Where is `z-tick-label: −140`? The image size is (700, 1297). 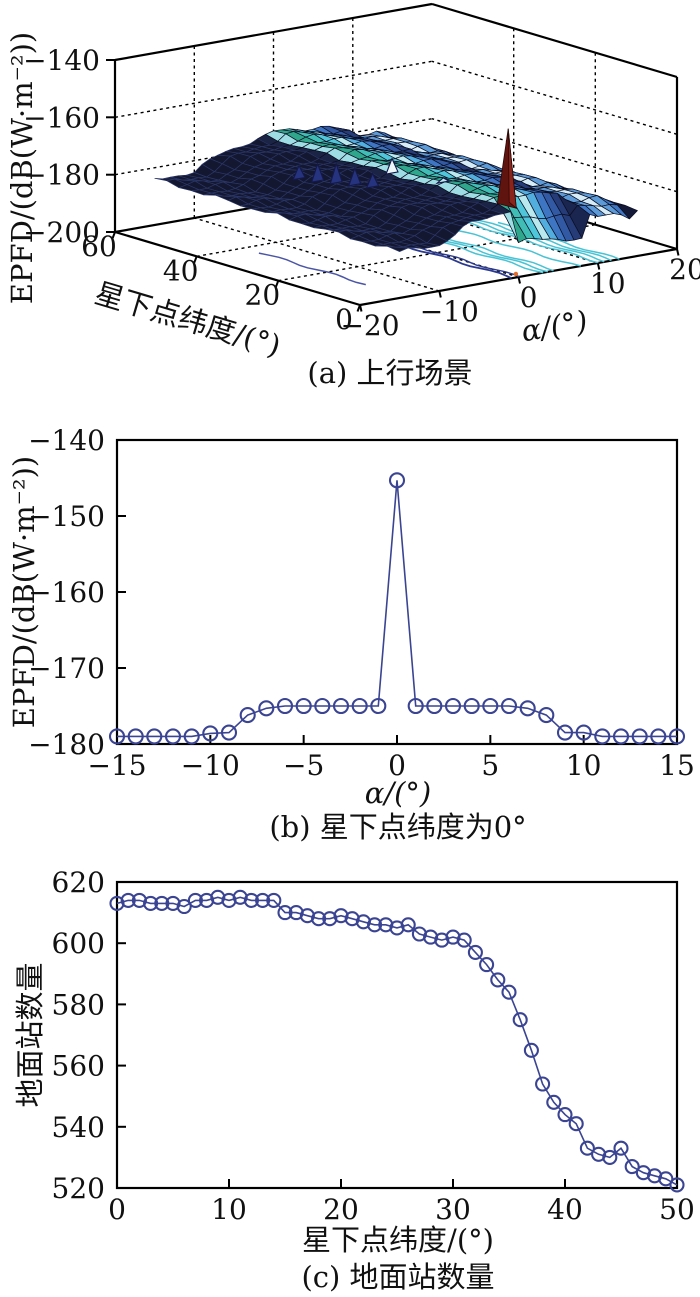
z-tick-label: −140 is located at coordinates (61, 60).